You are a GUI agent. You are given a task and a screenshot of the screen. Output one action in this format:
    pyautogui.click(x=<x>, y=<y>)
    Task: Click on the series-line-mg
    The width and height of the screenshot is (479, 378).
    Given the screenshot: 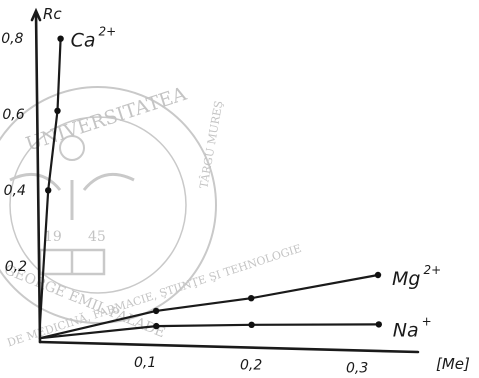 What is the action you would take?
    pyautogui.click(x=209, y=306)
    